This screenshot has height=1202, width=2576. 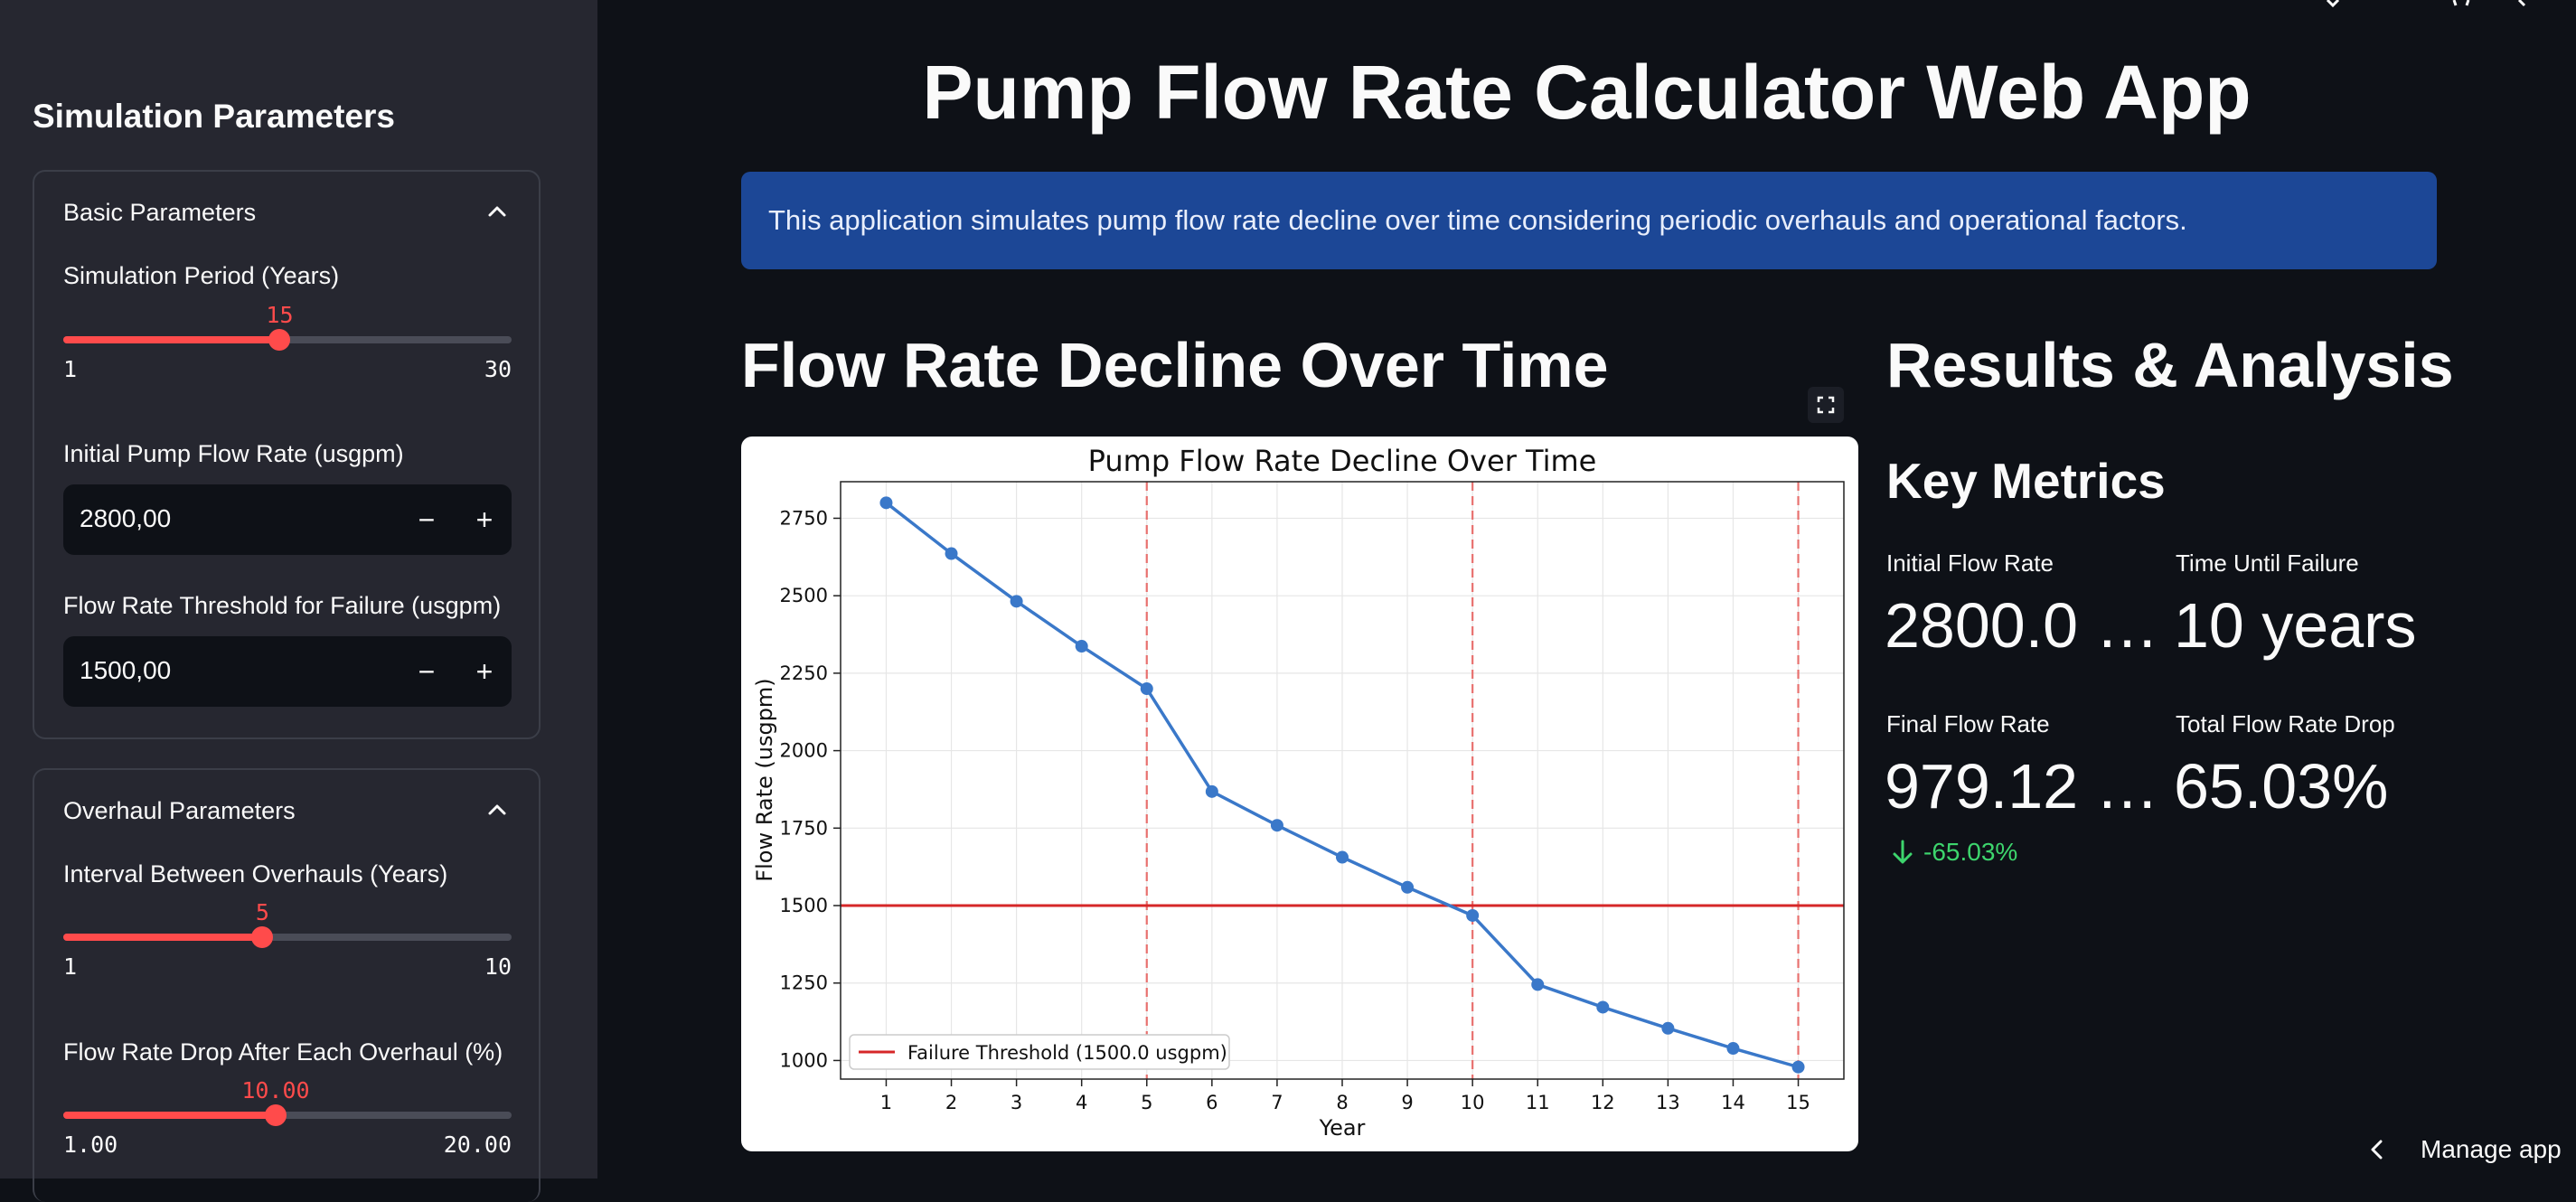 What do you see at coordinates (951, 1102) in the screenshot?
I see `x-tick-label: 2` at bounding box center [951, 1102].